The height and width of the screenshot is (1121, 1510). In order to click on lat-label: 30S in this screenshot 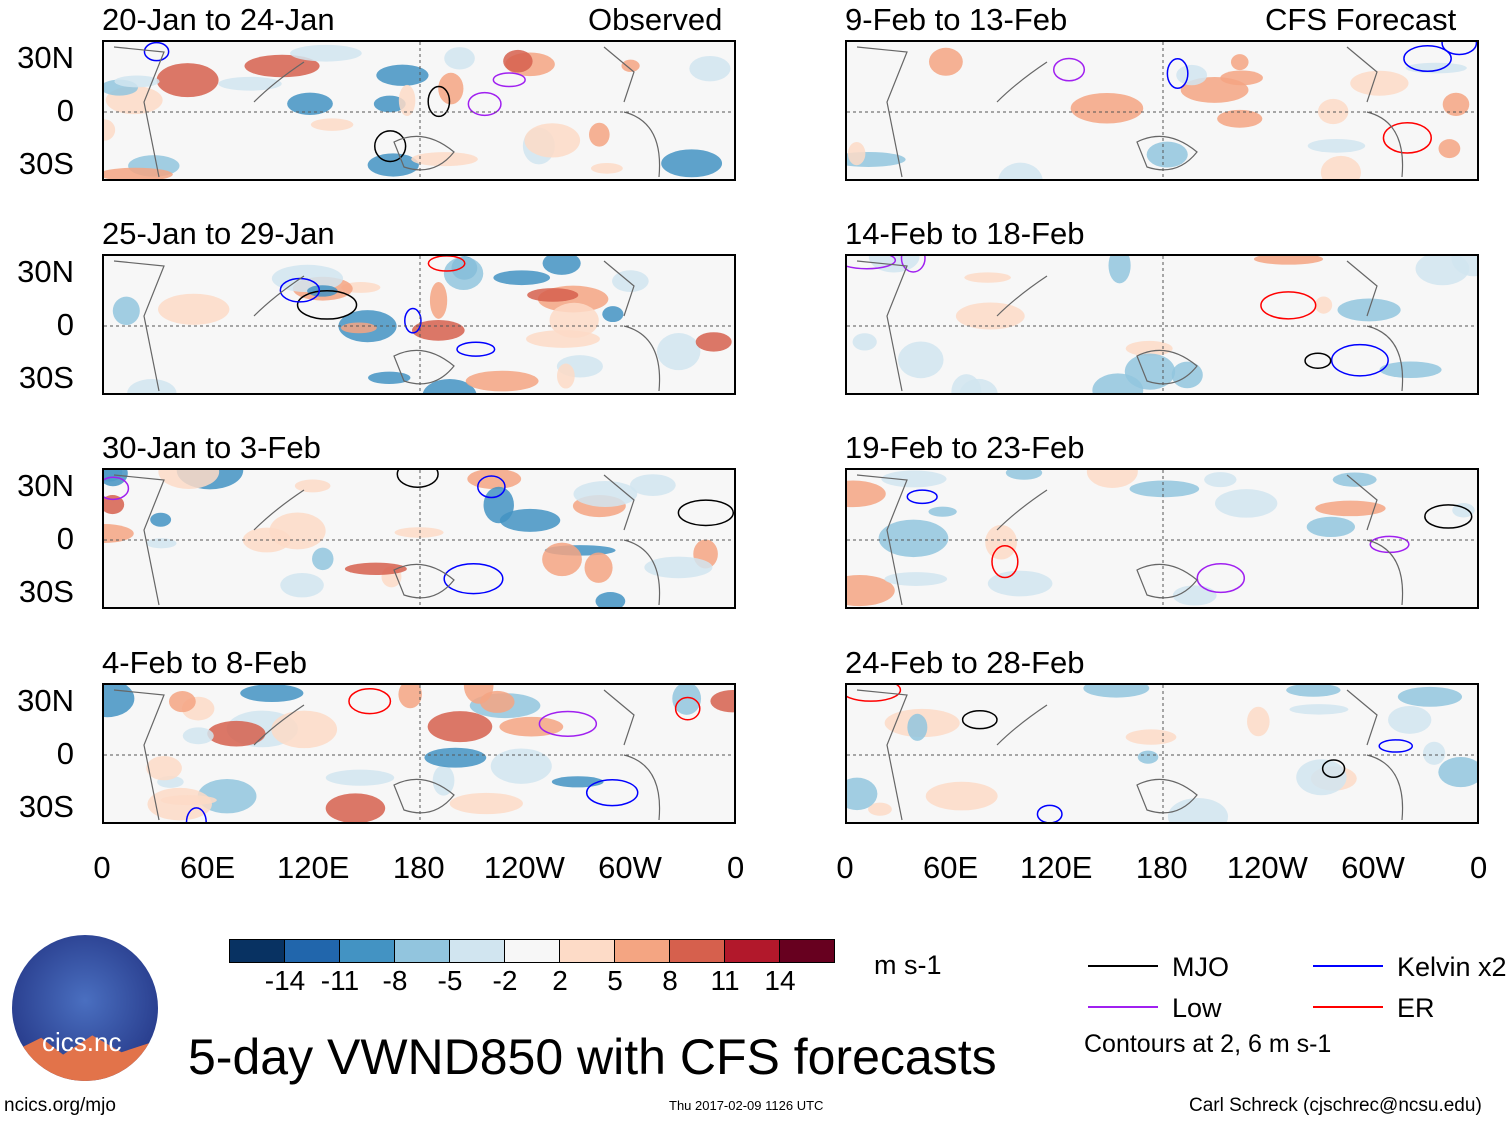, I will do `click(46, 591)`.